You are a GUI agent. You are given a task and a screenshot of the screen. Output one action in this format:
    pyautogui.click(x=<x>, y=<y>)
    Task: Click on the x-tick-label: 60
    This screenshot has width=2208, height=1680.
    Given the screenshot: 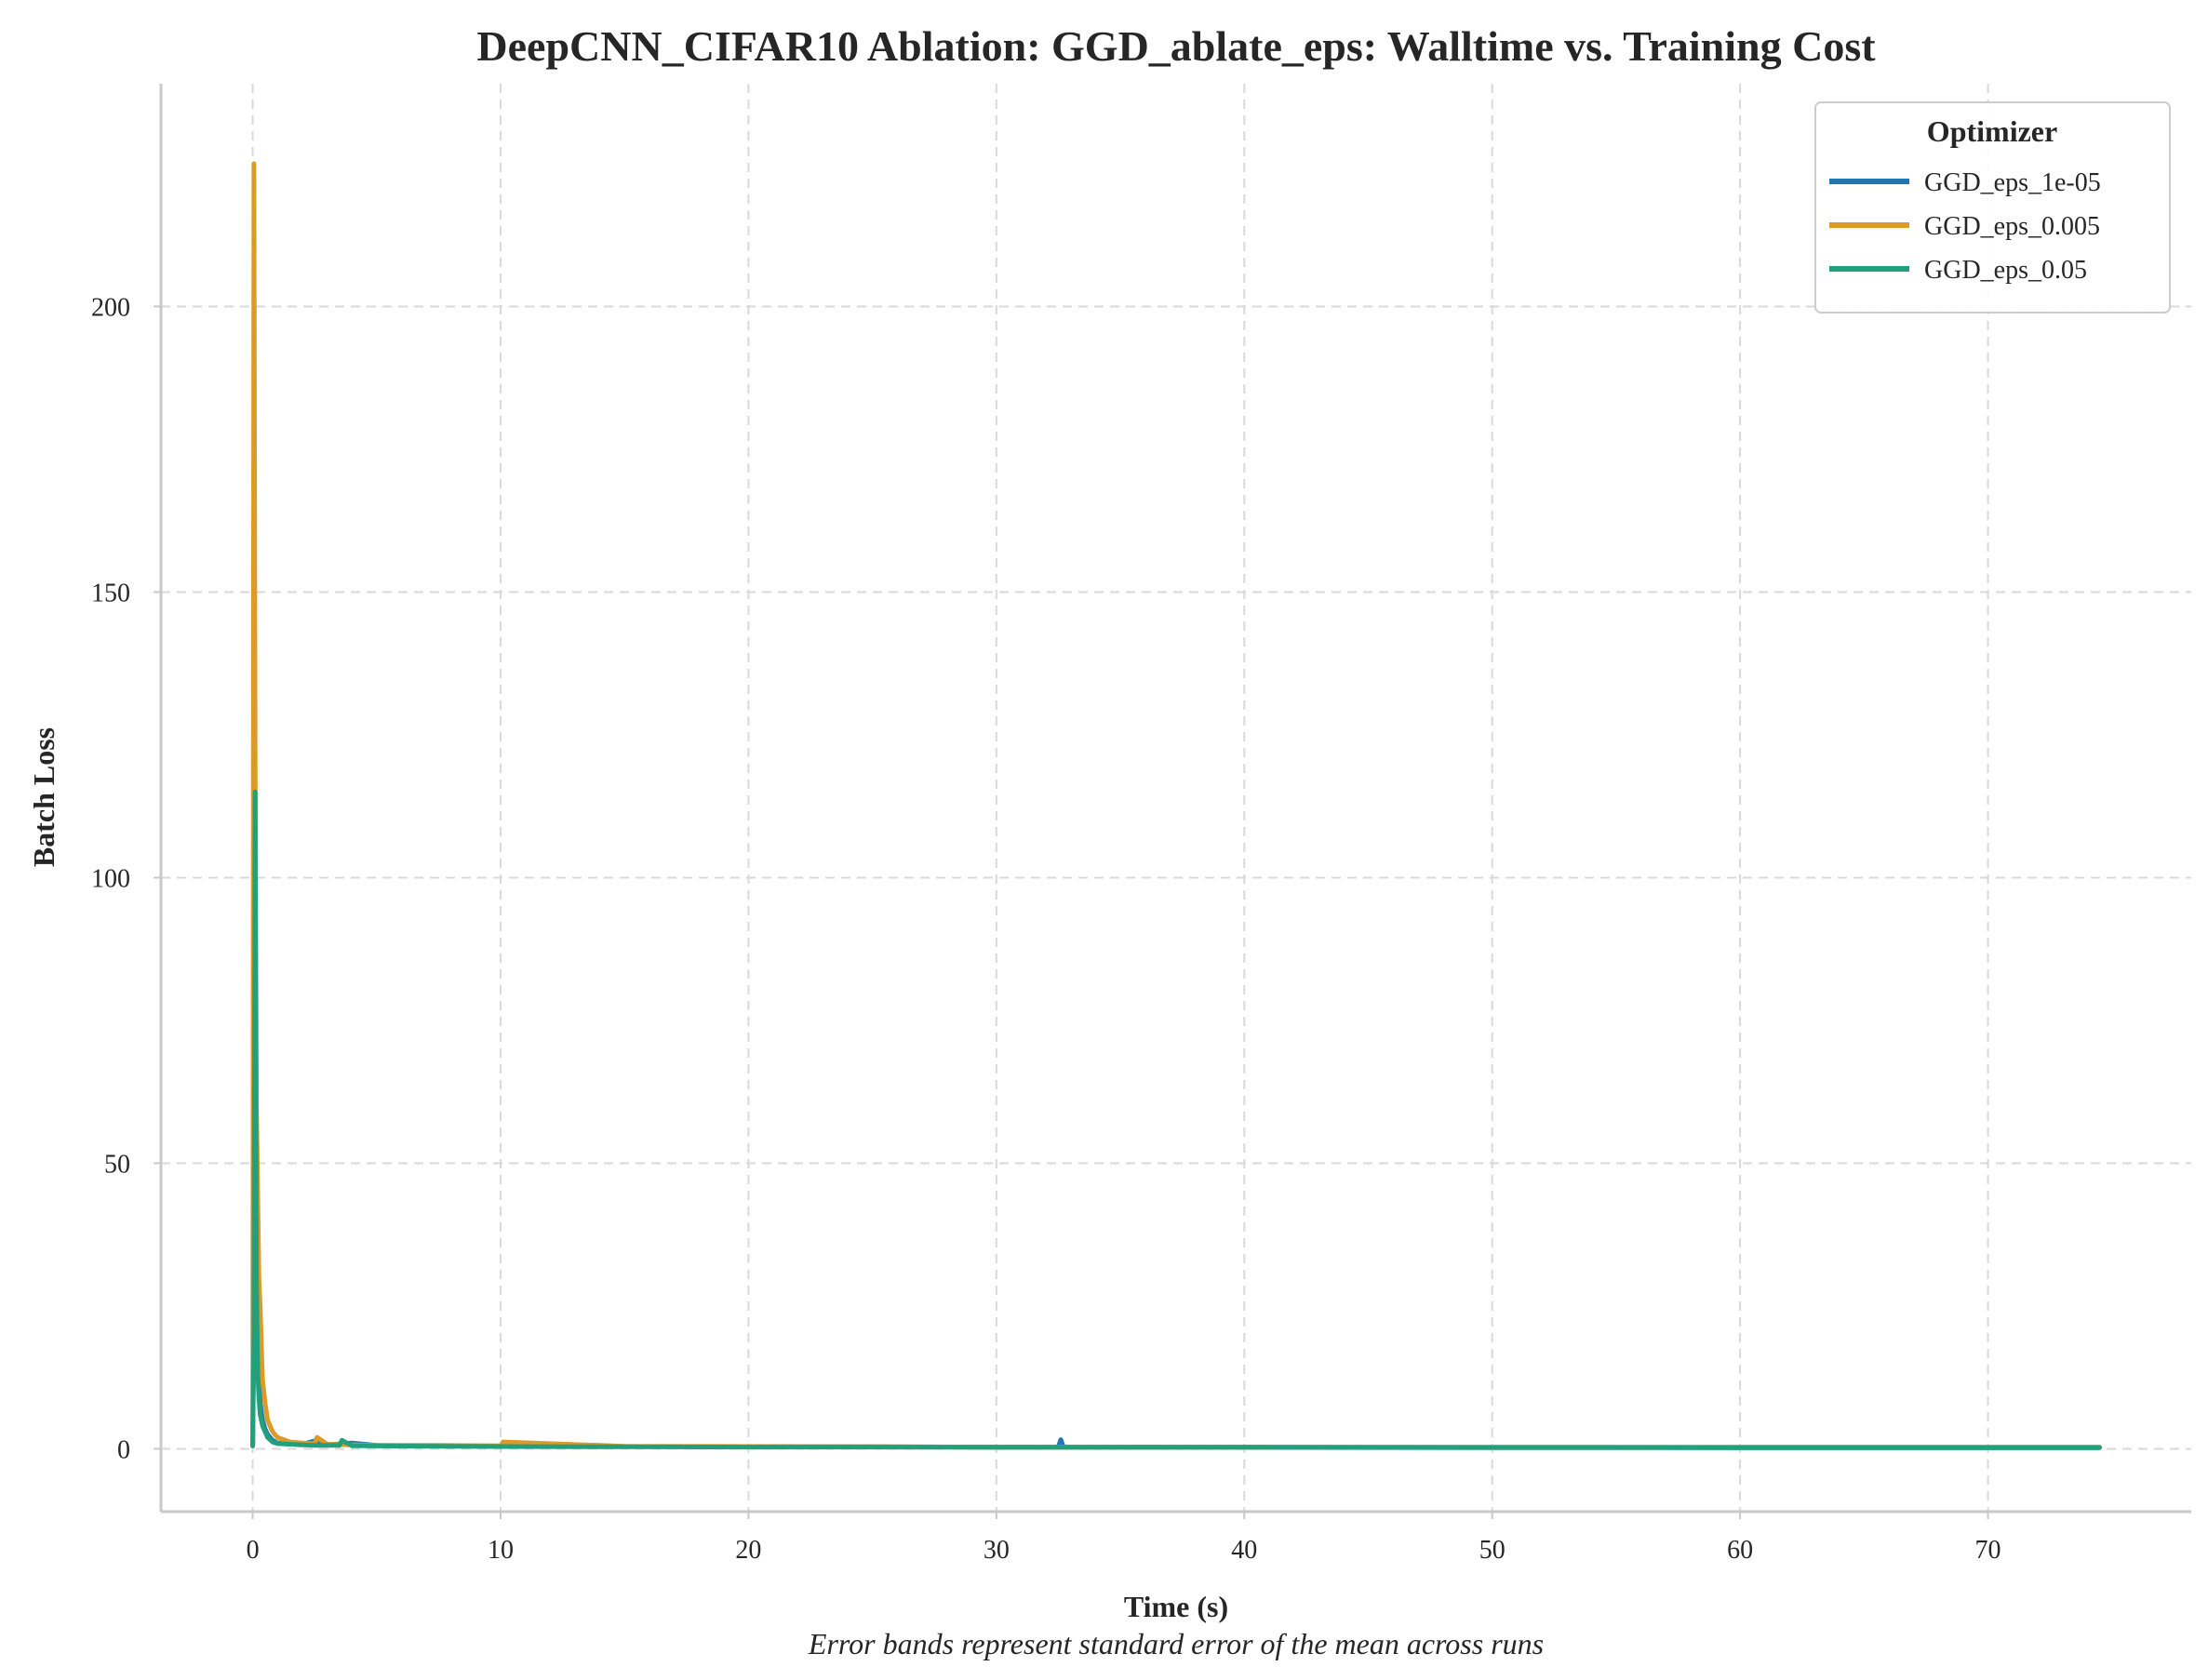 What is the action you would take?
    pyautogui.click(x=1740, y=1550)
    